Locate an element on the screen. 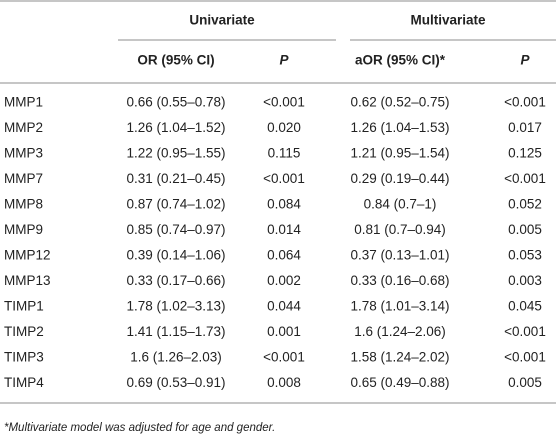  row-label: MMP12 is located at coordinates (27, 255).